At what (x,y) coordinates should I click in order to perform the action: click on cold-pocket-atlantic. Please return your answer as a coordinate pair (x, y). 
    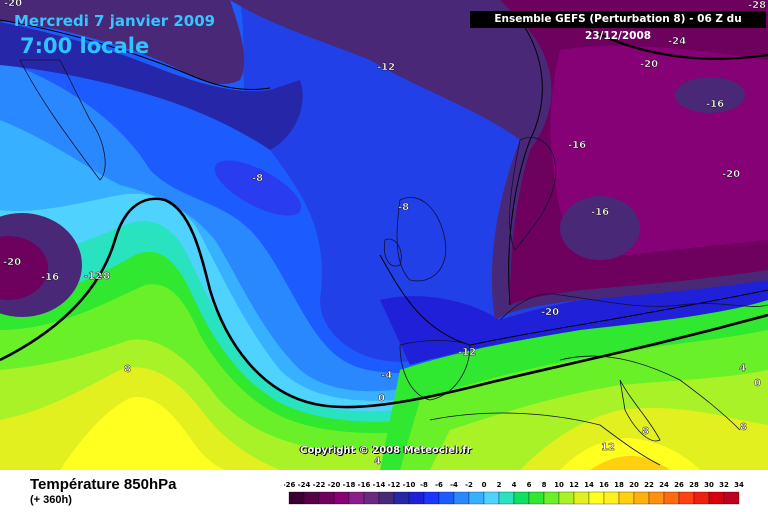
    Looking at the image, I should click on (258, 188).